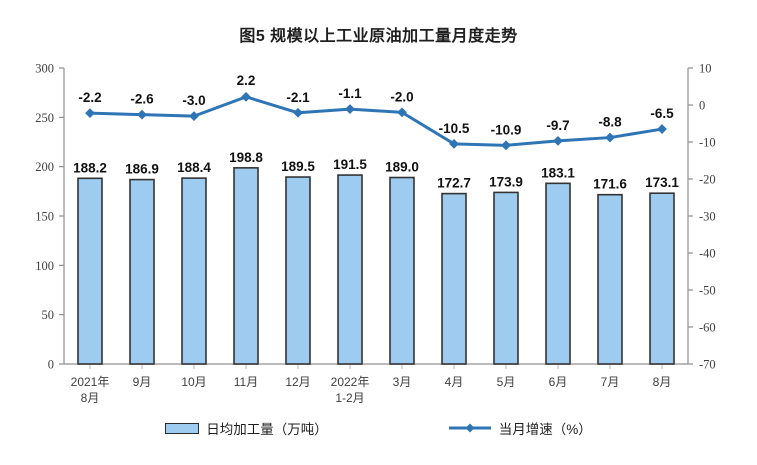  I want to click on bar-value-label: 186.9, so click(142, 169).